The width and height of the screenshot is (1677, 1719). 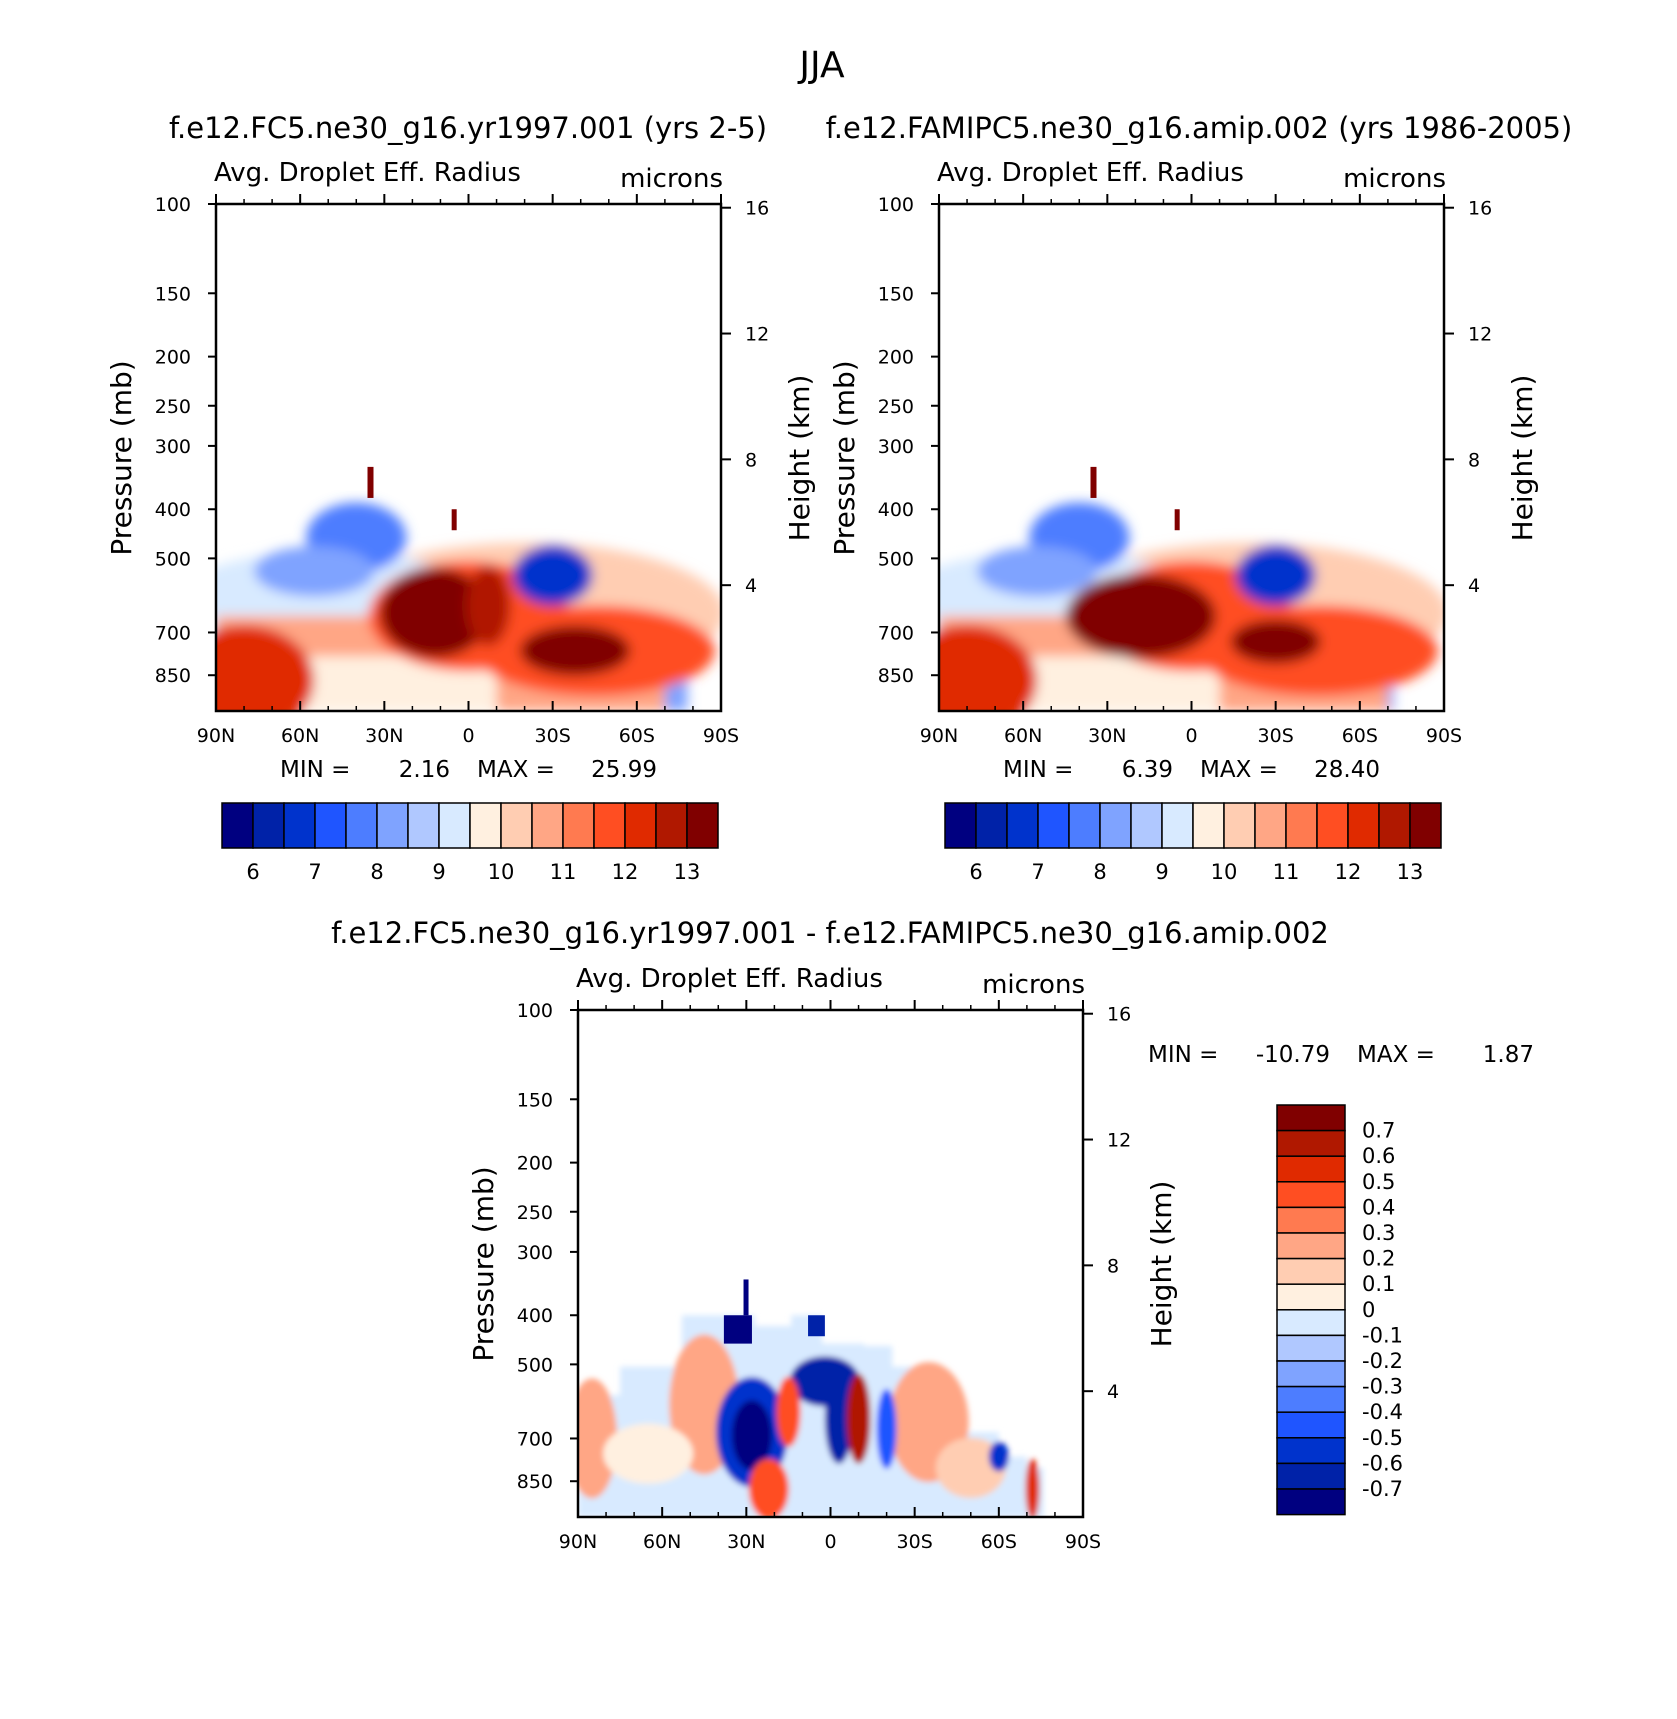 What do you see at coordinates (625, 872) in the screenshot?
I see `colorbar-label: 12` at bounding box center [625, 872].